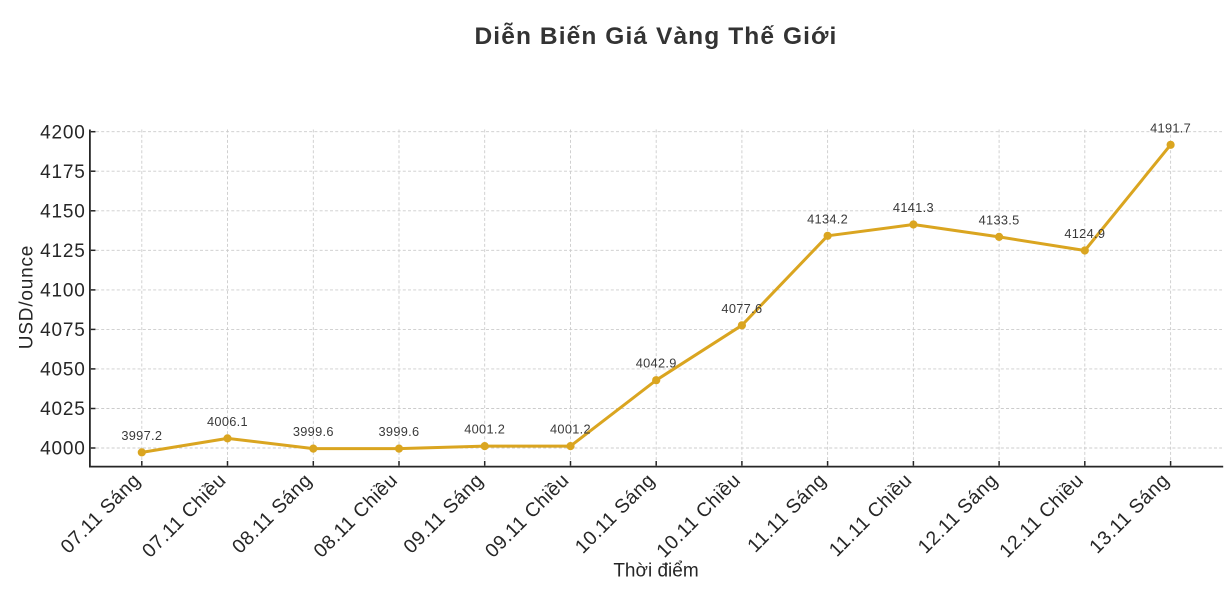 This screenshot has width=1232, height=598. Describe the element at coordinates (999, 219) in the screenshot. I see `svg-text: 4133.5` at that location.